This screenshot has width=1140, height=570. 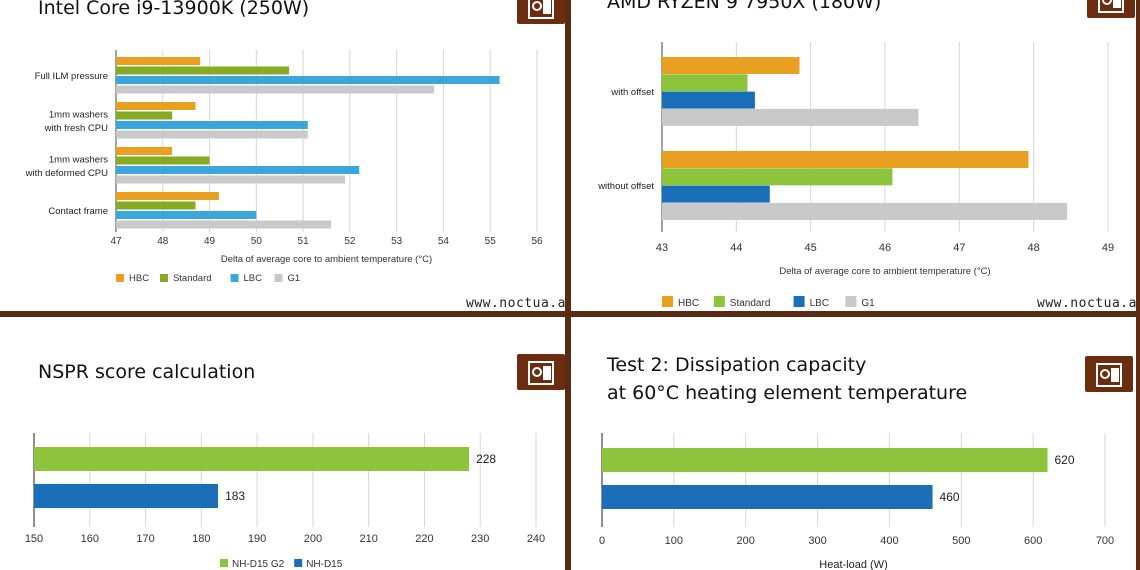 What do you see at coordinates (368, 539) in the screenshot?
I see `x-tick-label: 210` at bounding box center [368, 539].